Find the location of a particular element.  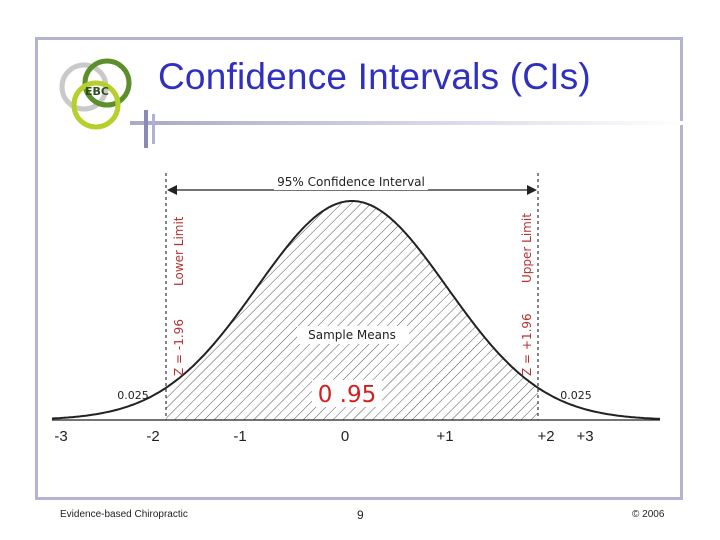

page-number: 9 is located at coordinates (360, 515).